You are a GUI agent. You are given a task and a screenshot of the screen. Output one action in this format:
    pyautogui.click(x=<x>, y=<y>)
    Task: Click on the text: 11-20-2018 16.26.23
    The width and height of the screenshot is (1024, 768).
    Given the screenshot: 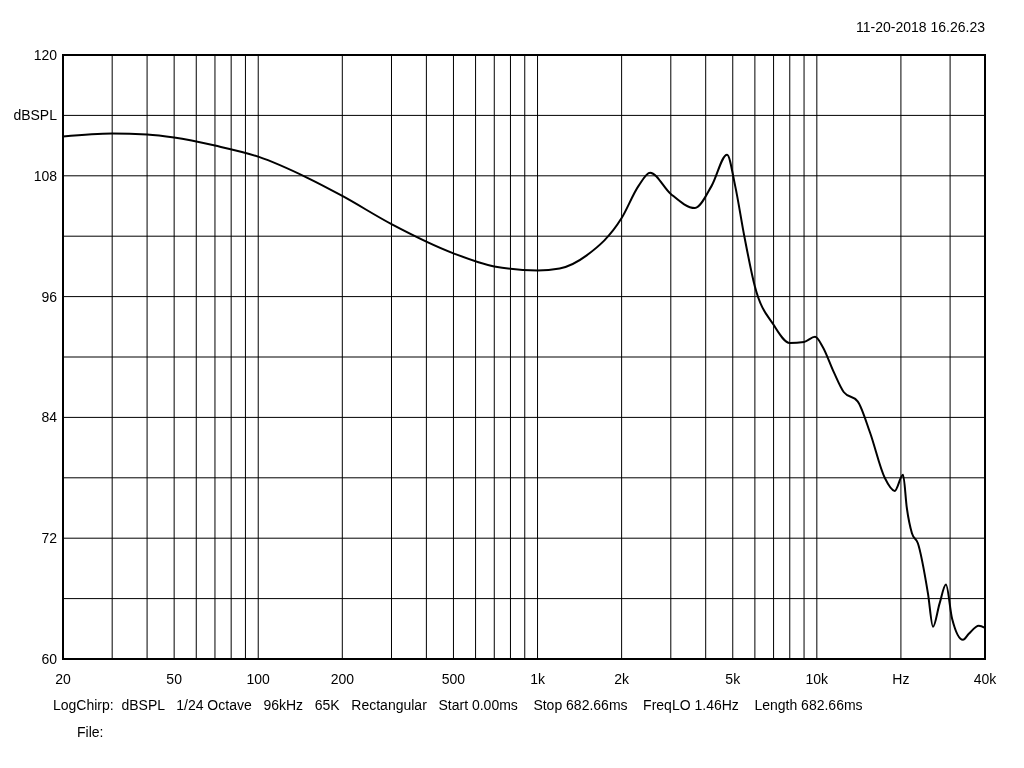 What is the action you would take?
    pyautogui.click(x=921, y=27)
    